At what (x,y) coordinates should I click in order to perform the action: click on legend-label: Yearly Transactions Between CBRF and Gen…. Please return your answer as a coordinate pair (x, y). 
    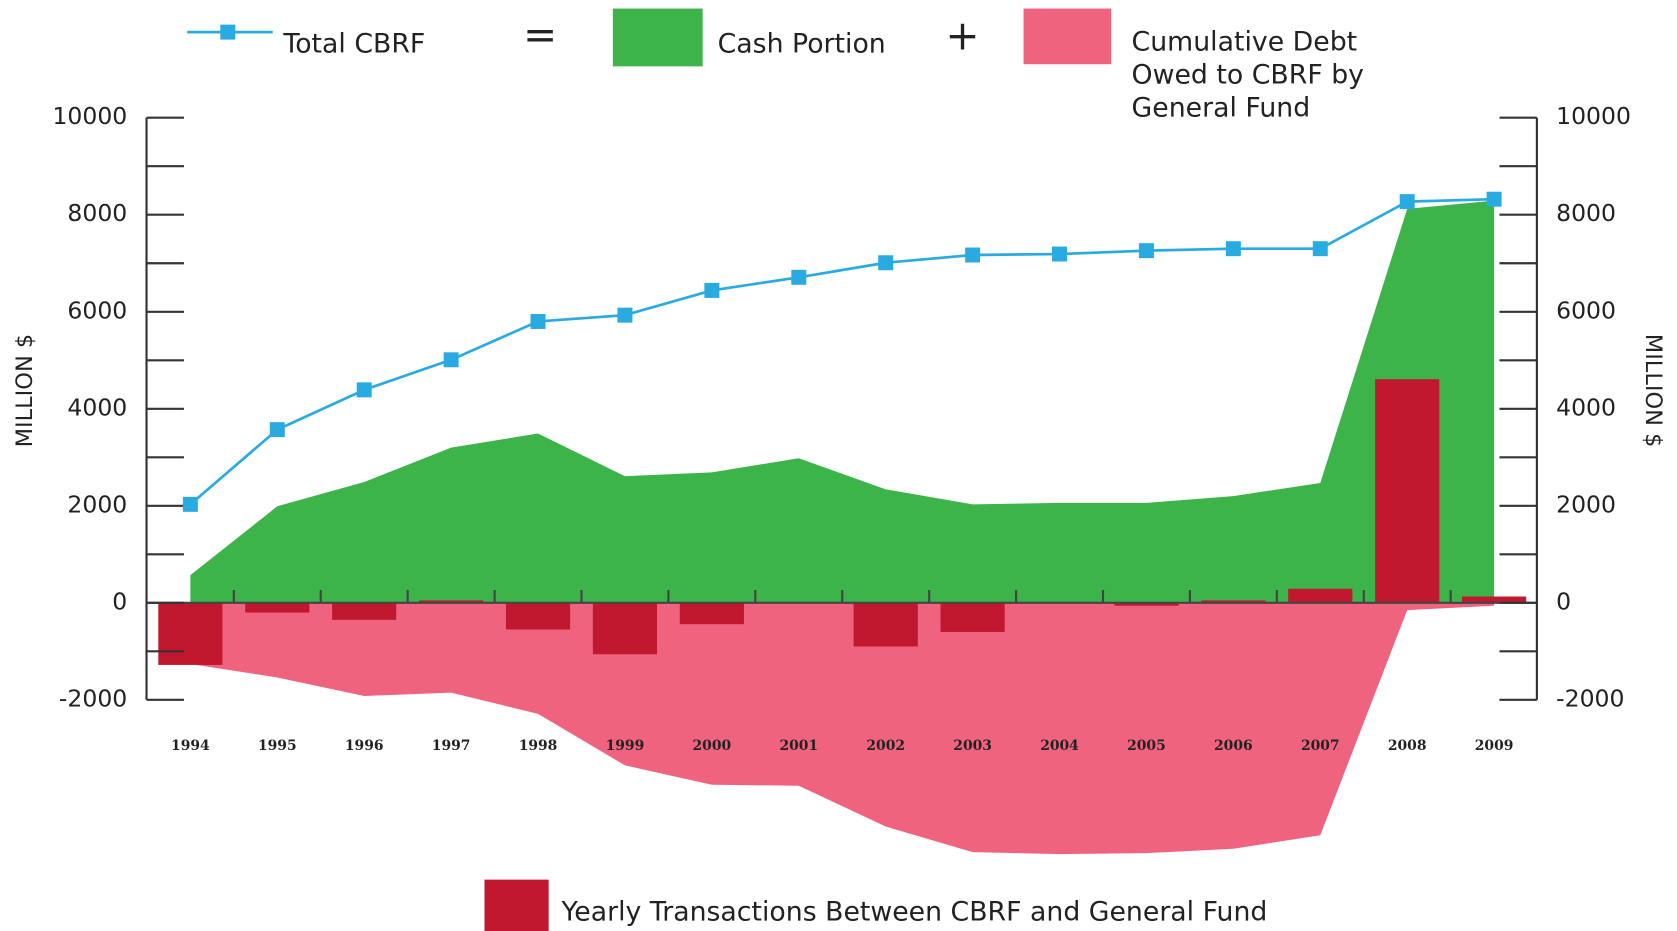
    Looking at the image, I should click on (913, 911).